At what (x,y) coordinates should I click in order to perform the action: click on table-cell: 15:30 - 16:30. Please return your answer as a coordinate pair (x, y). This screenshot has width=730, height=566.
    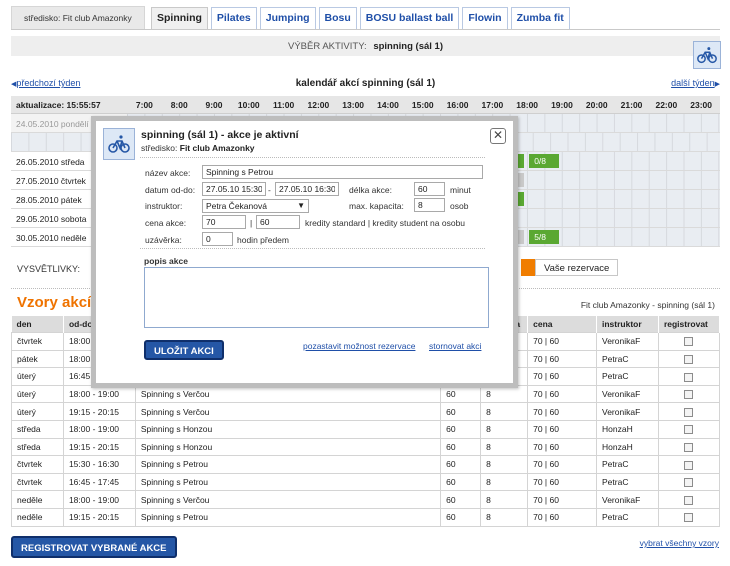
    Looking at the image, I should click on (99, 464).